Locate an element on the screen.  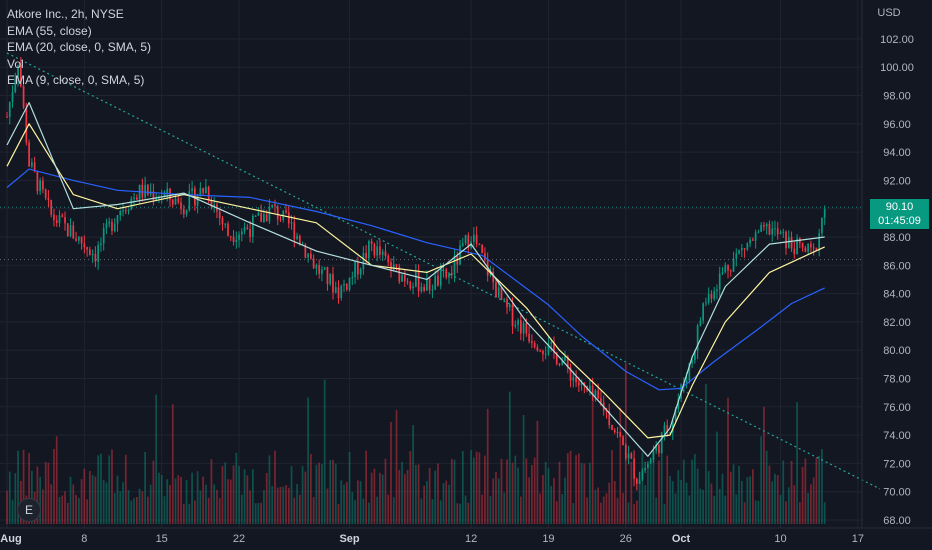
time-axis: Aug 8 15 22 Sep 12 19 26 Oct 10 17 is located at coordinates (466, 536).